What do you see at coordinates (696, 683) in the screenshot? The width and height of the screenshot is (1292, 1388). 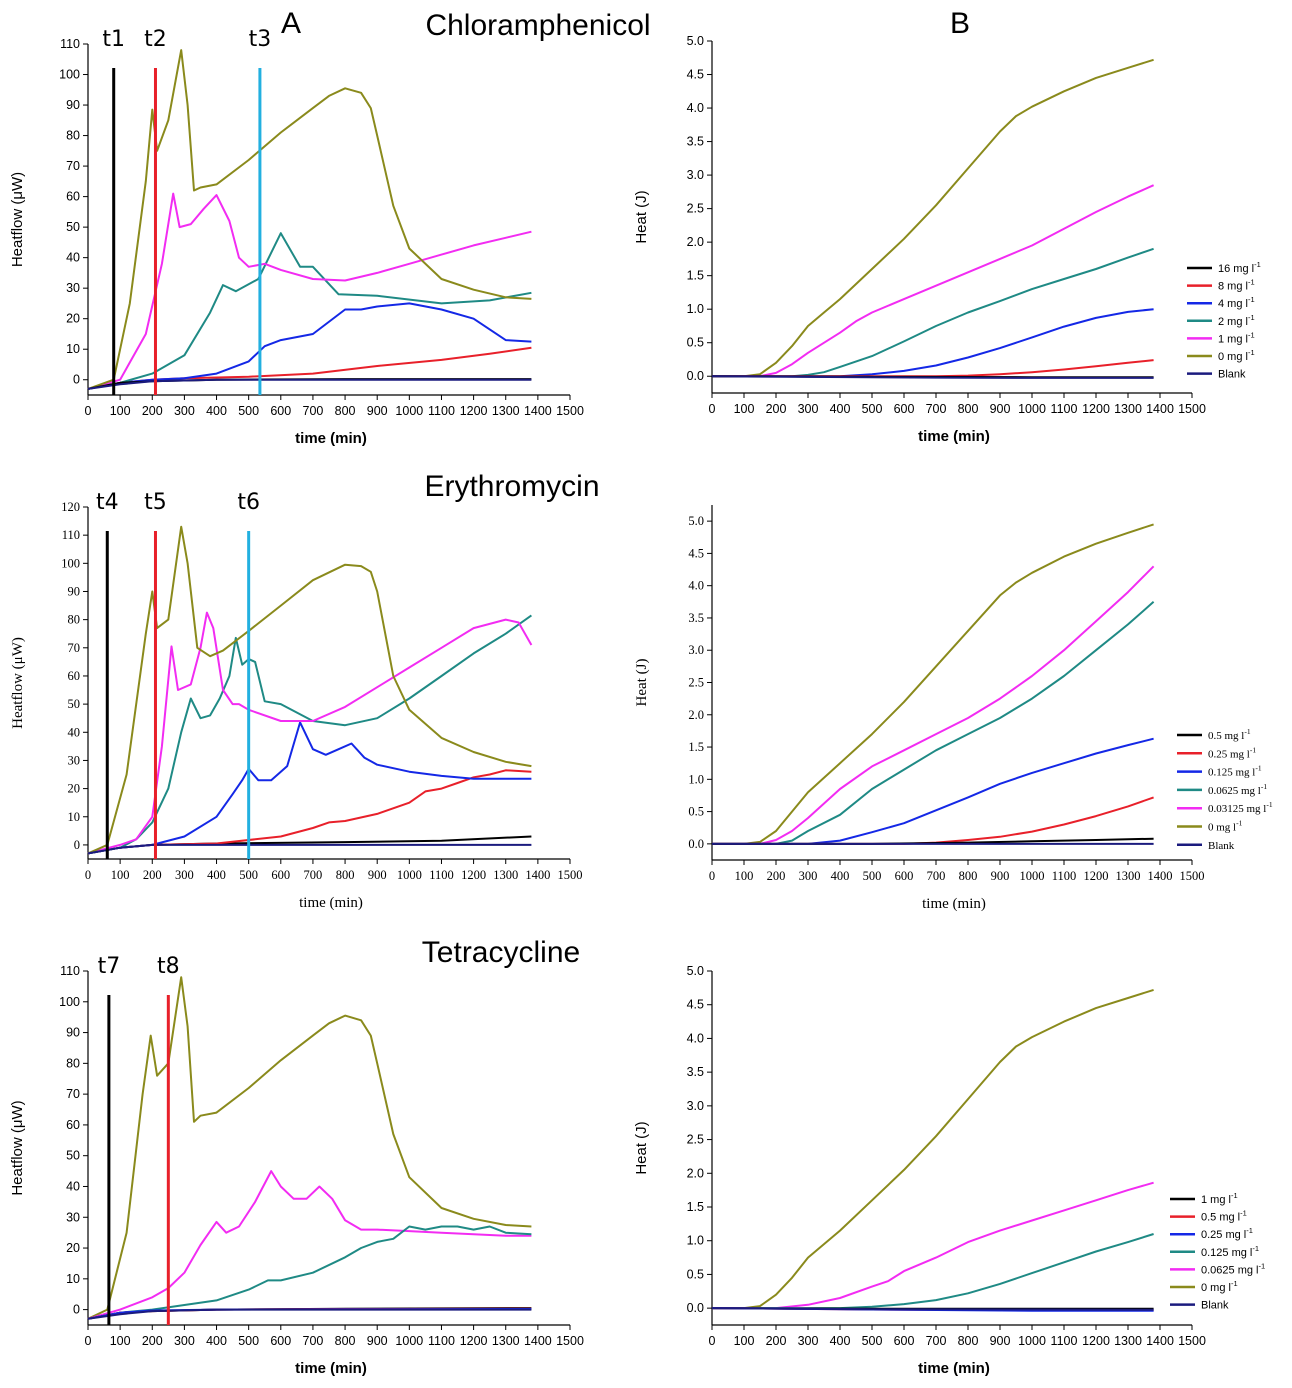 I see `y-tick-label: 2.5` at bounding box center [696, 683].